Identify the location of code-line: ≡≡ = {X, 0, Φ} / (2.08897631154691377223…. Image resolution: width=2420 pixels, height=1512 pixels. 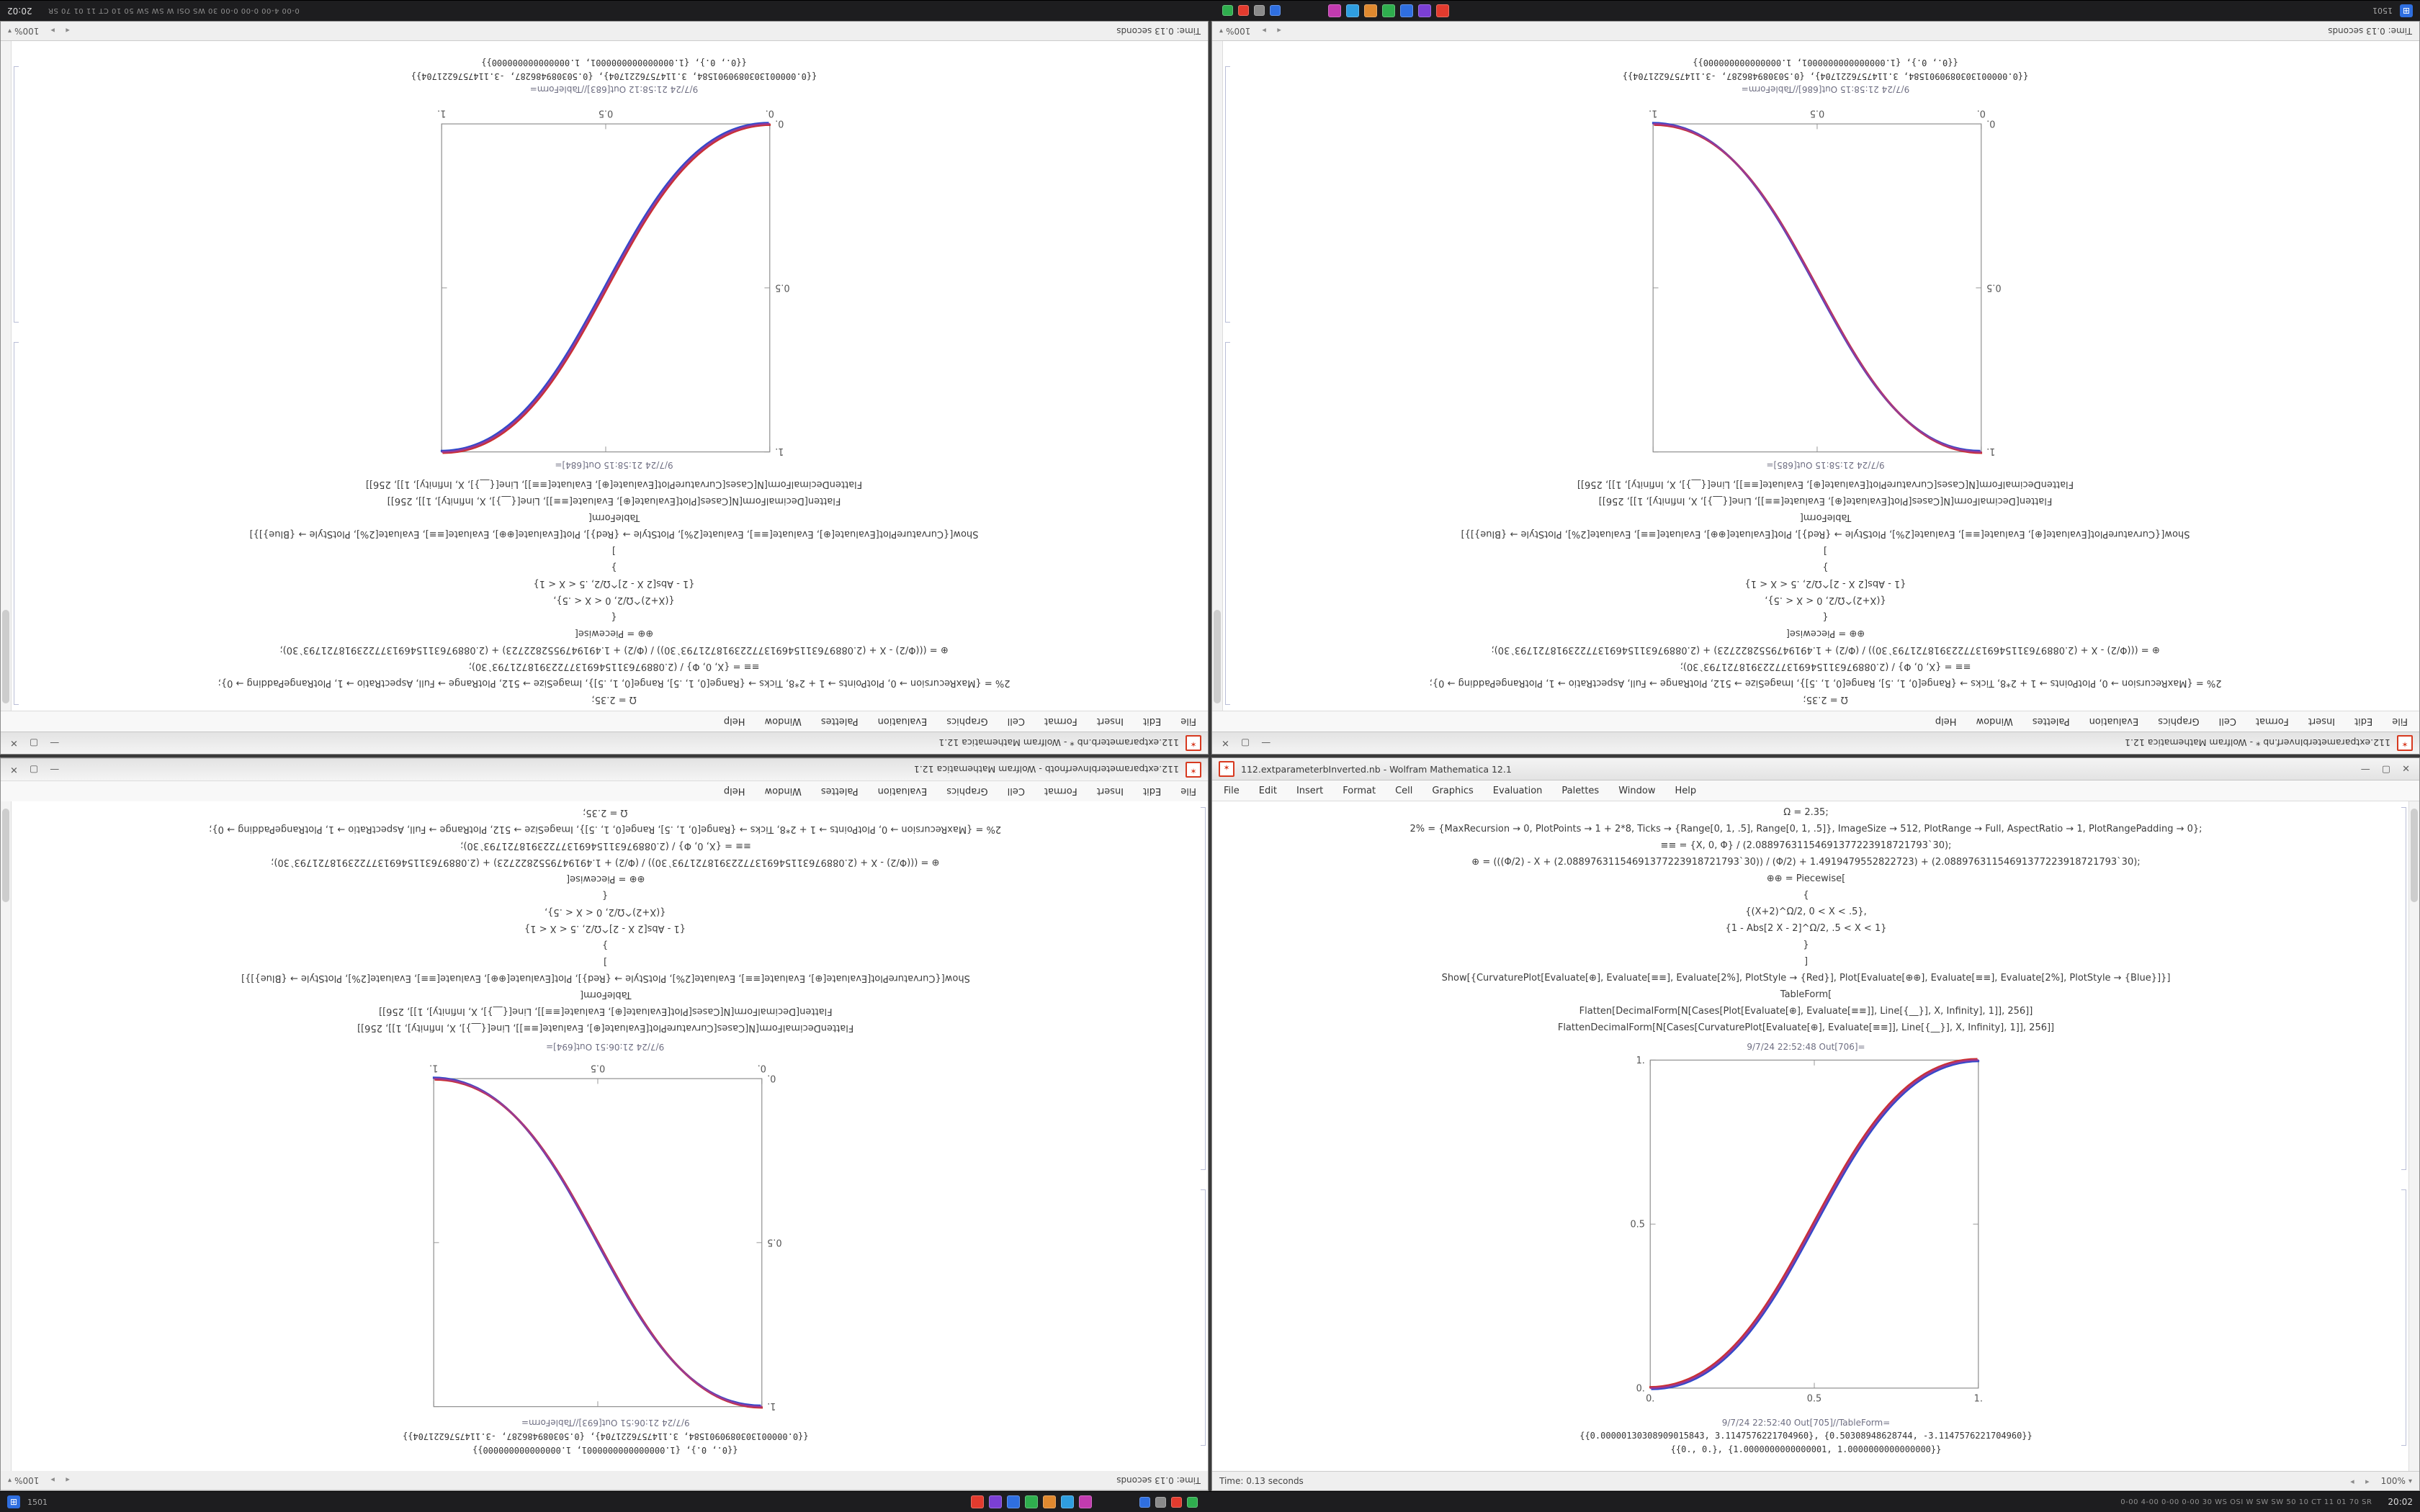
(614, 666).